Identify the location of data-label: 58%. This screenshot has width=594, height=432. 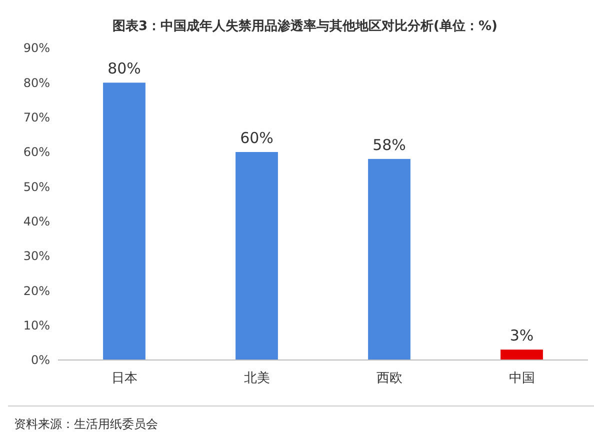
(389, 145).